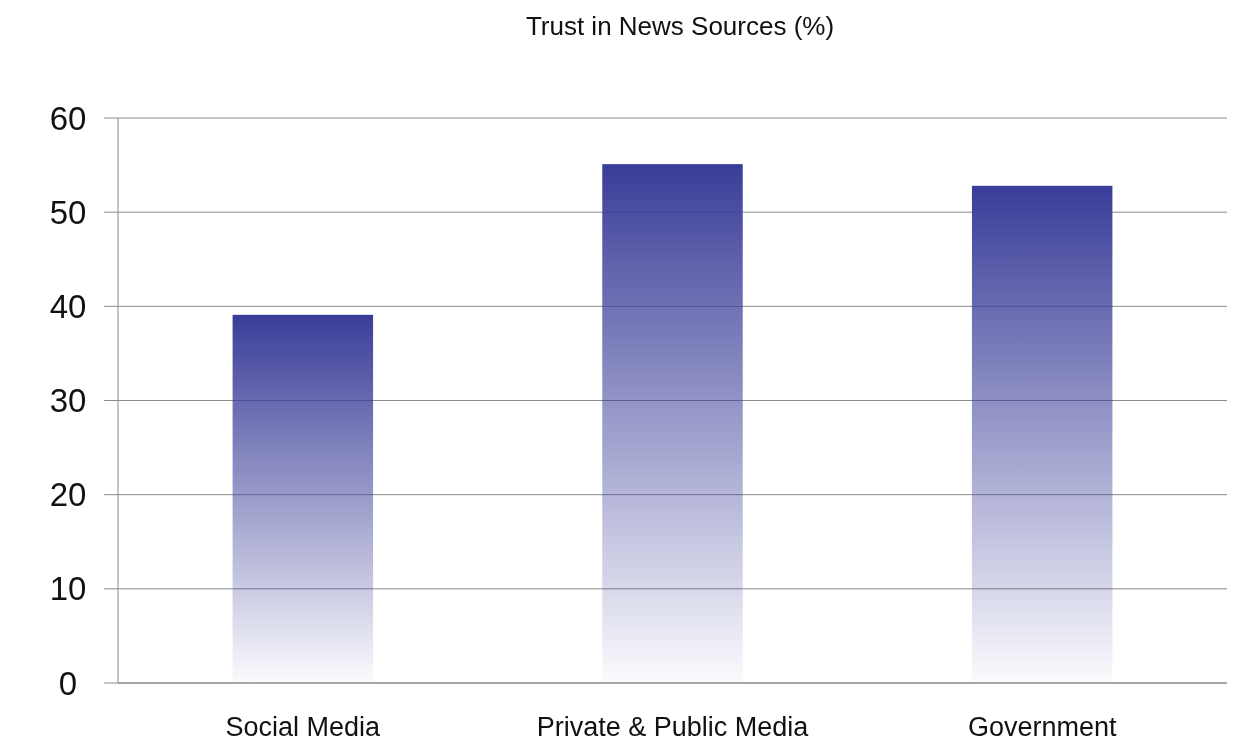 The width and height of the screenshot is (1237, 742). I want to click on bar, so click(303, 498).